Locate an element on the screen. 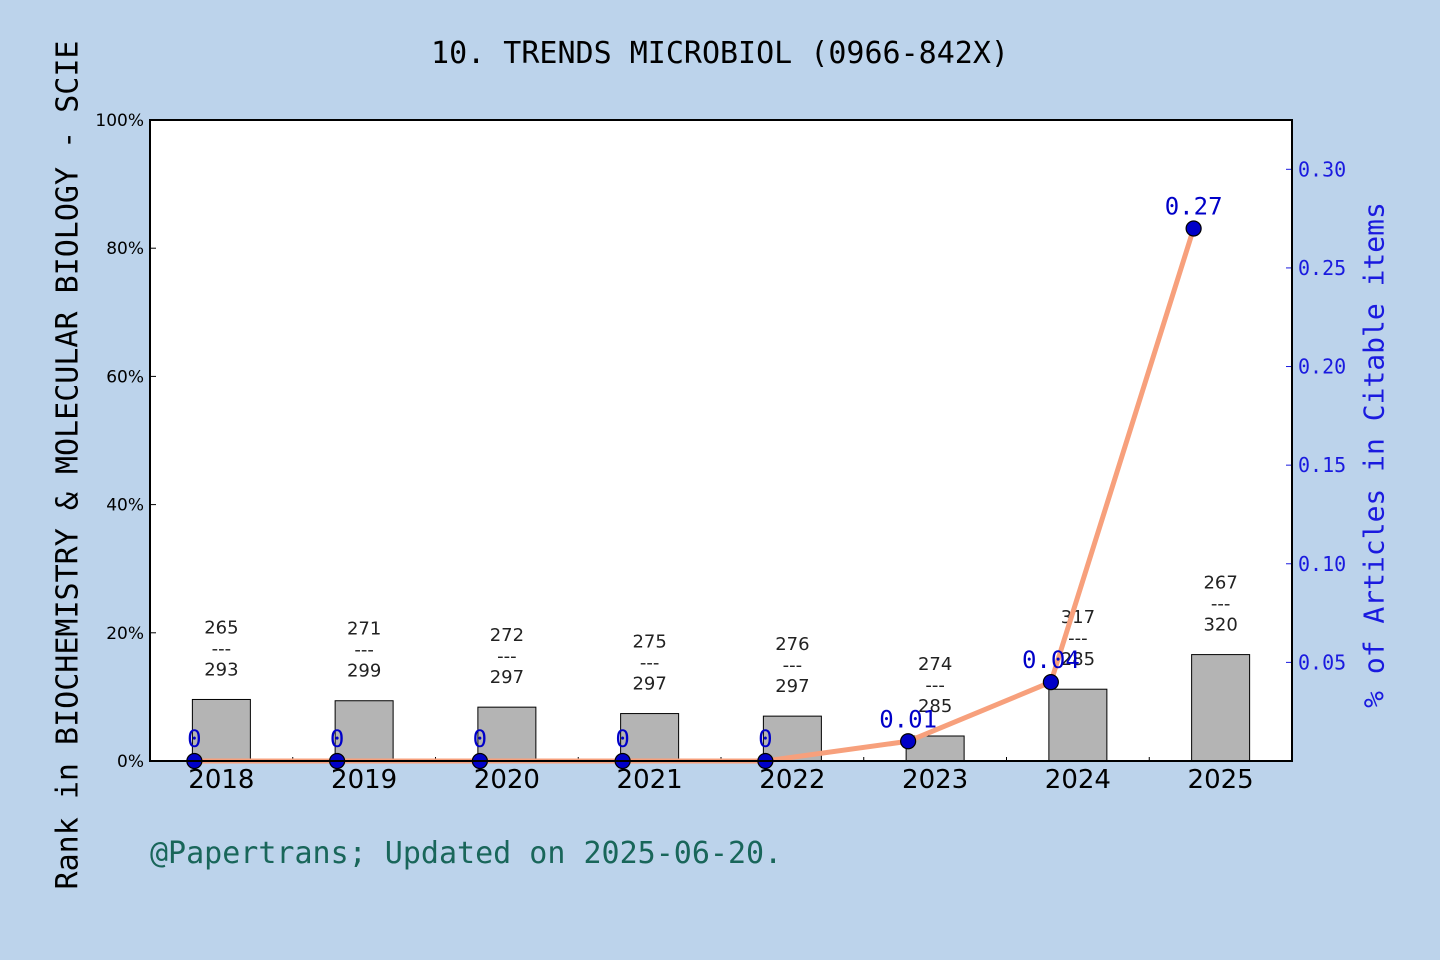 The image size is (1440, 960). rank-label: 271 is located at coordinates (364, 629).